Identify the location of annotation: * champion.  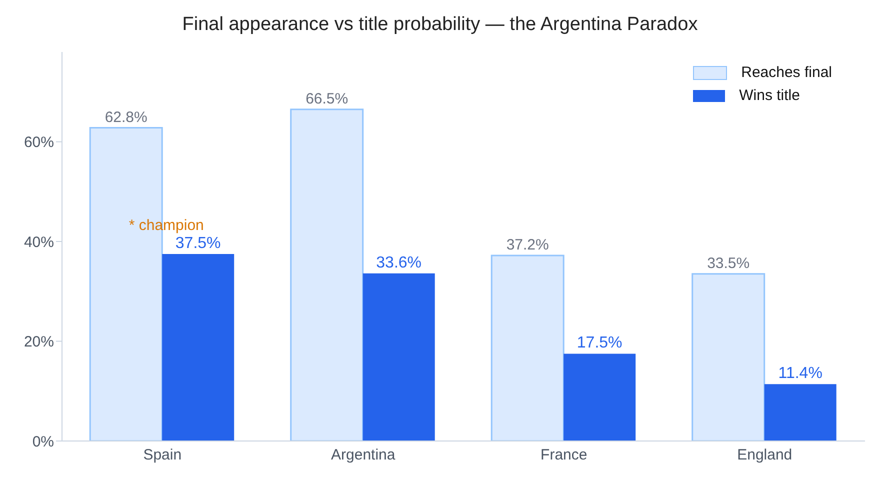
(166, 225).